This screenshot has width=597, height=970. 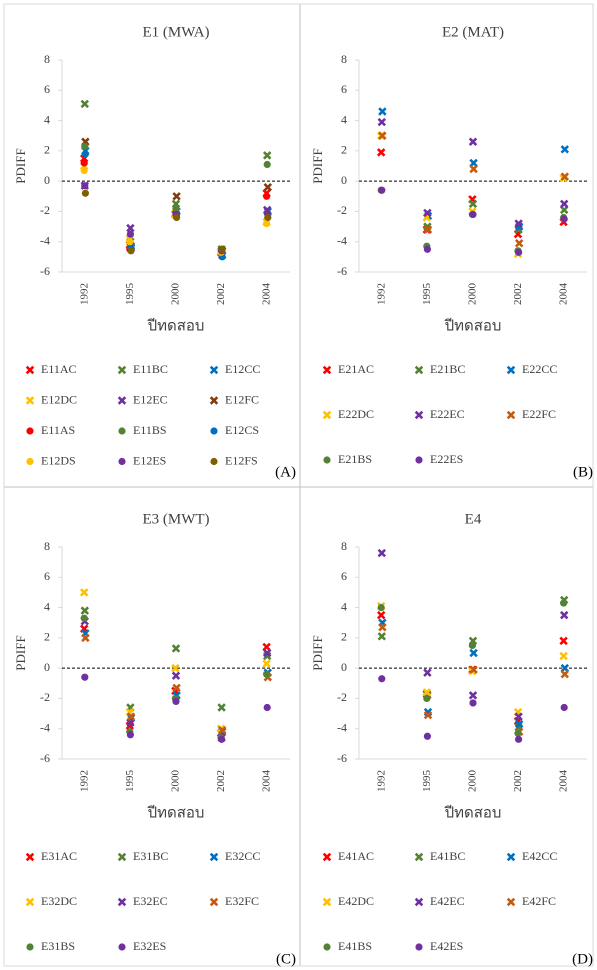 I want to click on legend-label: E32CC, so click(x=242, y=856).